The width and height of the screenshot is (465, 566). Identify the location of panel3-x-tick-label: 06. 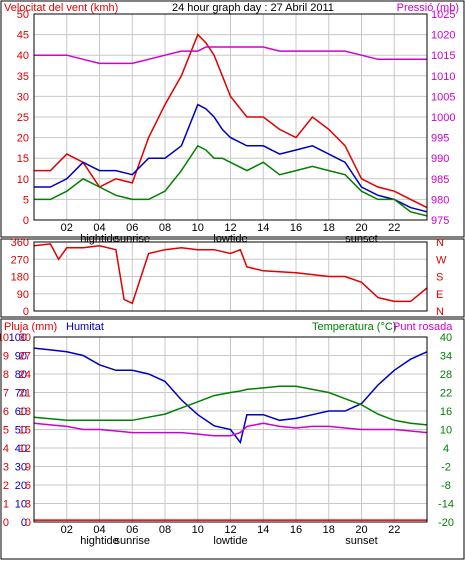
(132, 530).